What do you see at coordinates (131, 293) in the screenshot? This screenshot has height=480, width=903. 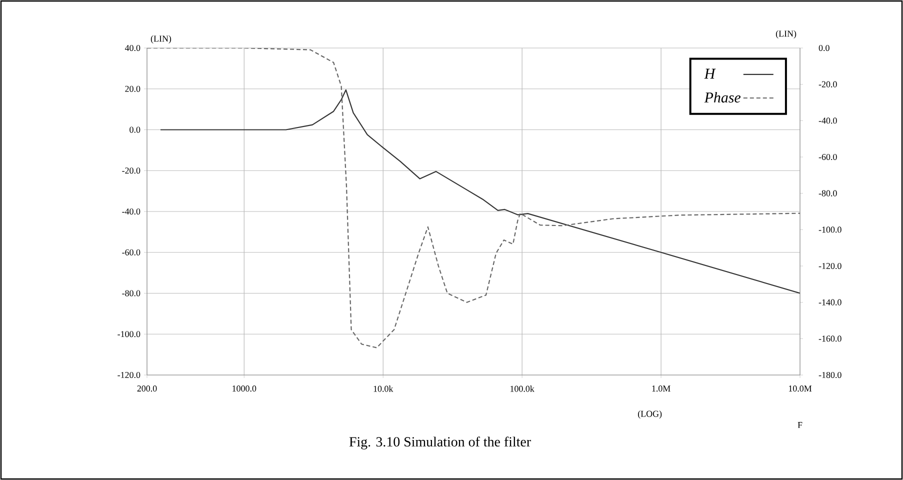 I see `y-tick-label: -80.0` at bounding box center [131, 293].